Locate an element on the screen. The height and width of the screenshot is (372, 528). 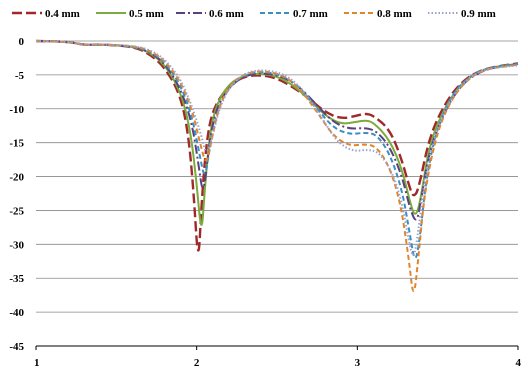
y-axis-tick-labels: 0 -5 -10 -15 -20 -25 -30 -35 -40 -45 is located at coordinates (16, 194).